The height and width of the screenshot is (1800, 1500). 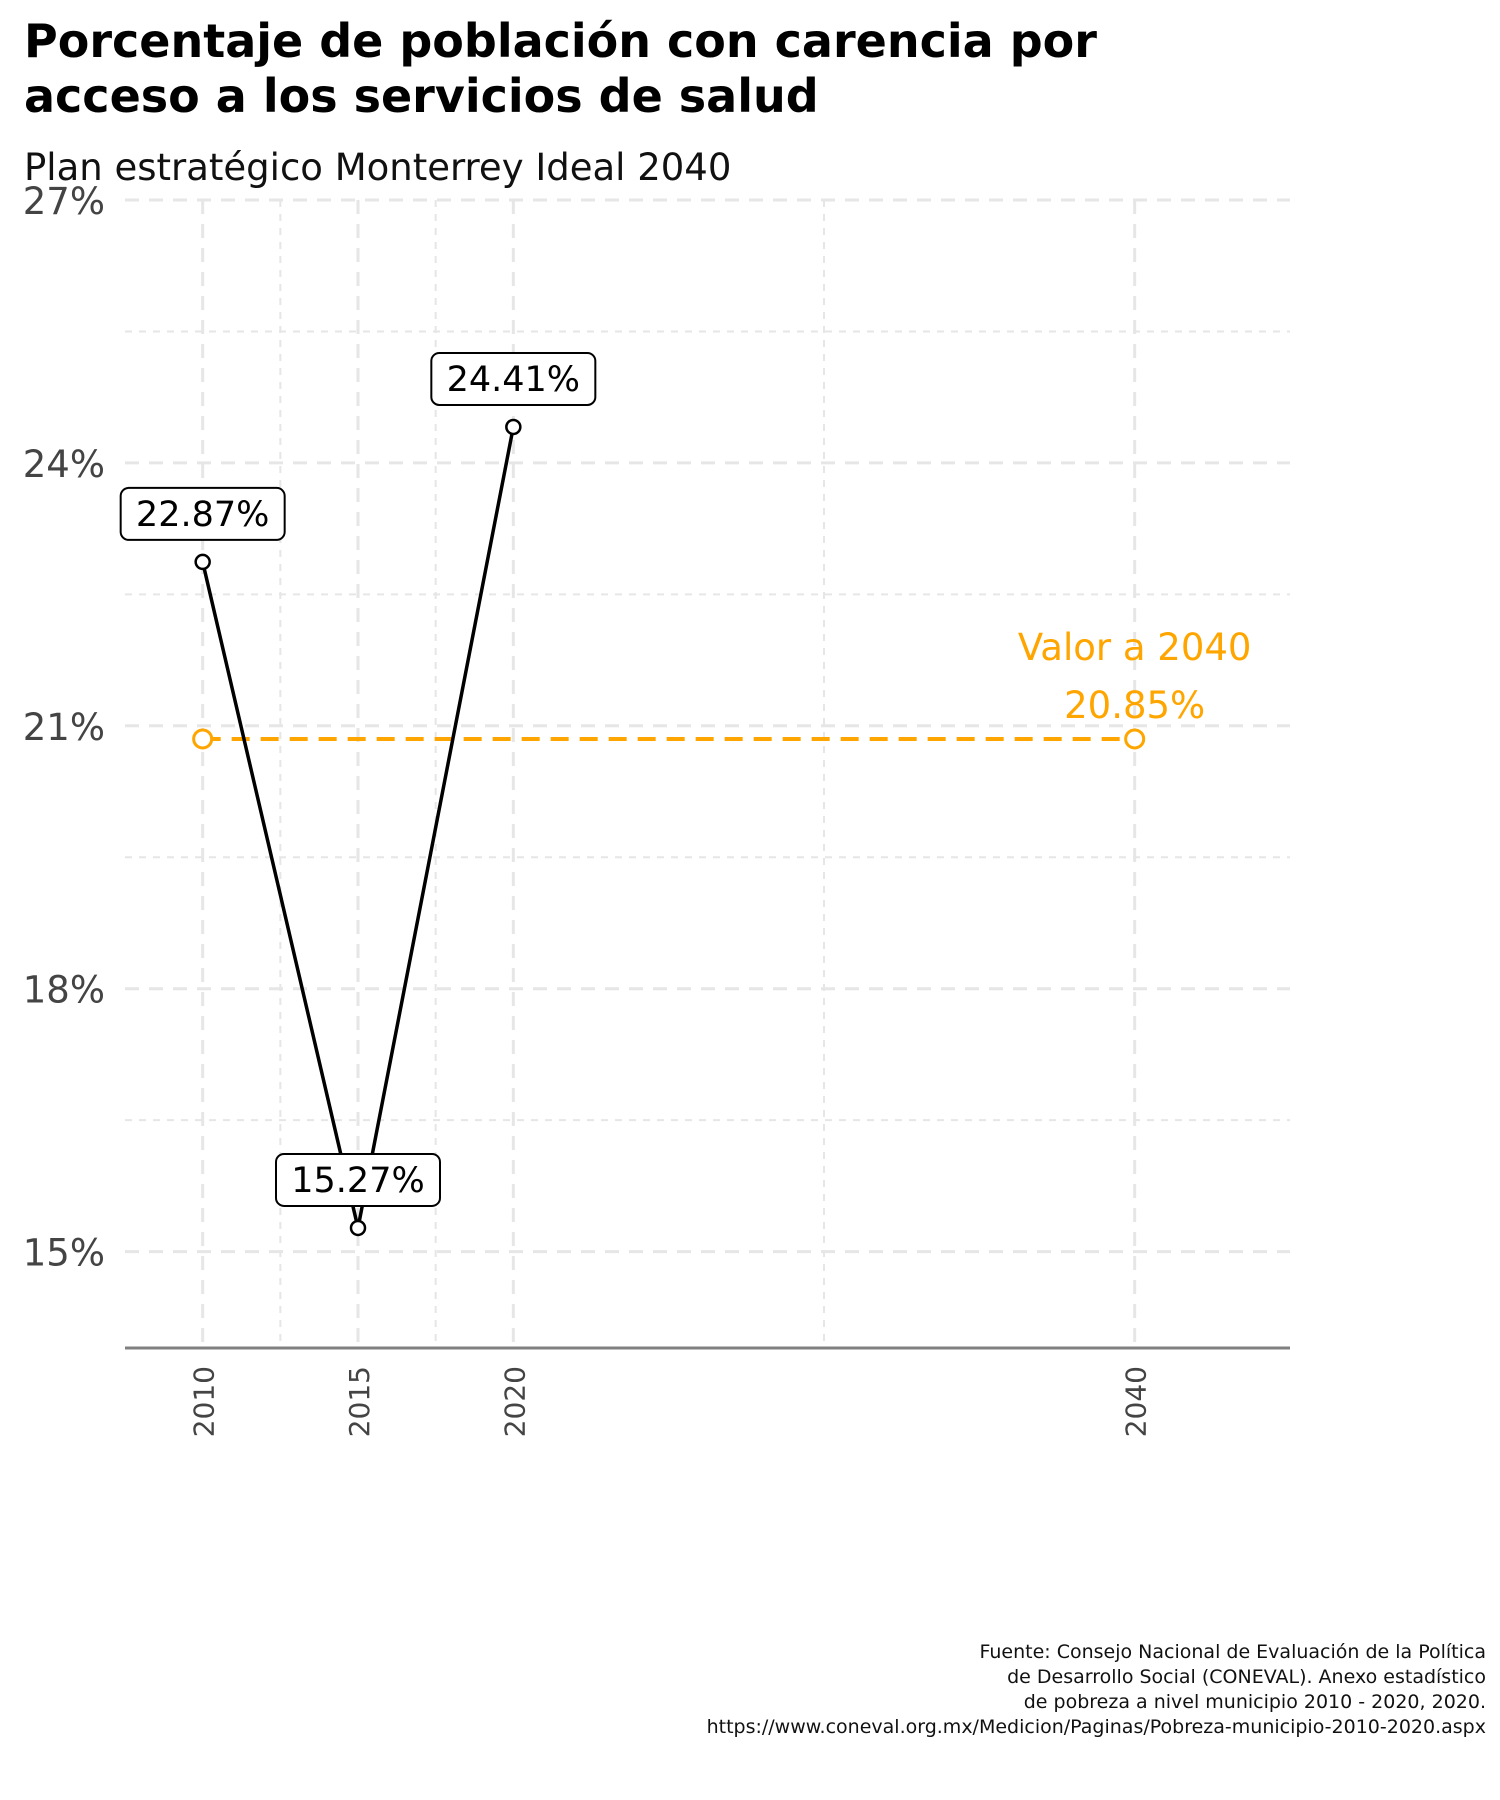 I want to click on chart-title-line-1: Porcentaje de población con carencia por, so click(x=560, y=41).